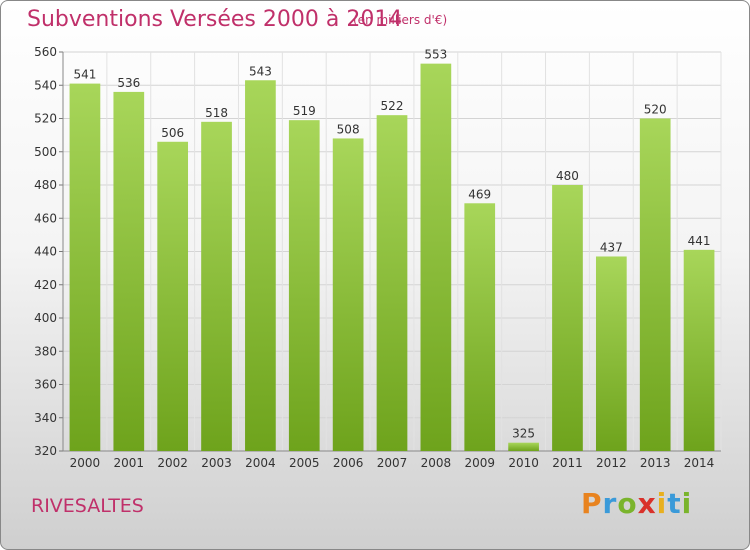  I want to click on bar-2012, so click(611, 353).